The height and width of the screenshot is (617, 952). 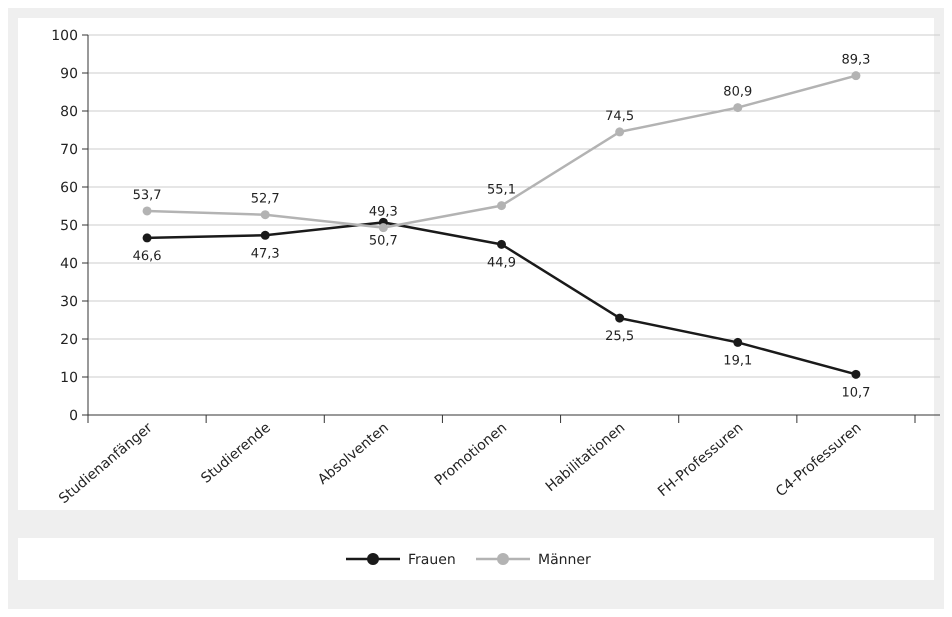 I want to click on y-tick-label: 70, so click(x=69, y=150).